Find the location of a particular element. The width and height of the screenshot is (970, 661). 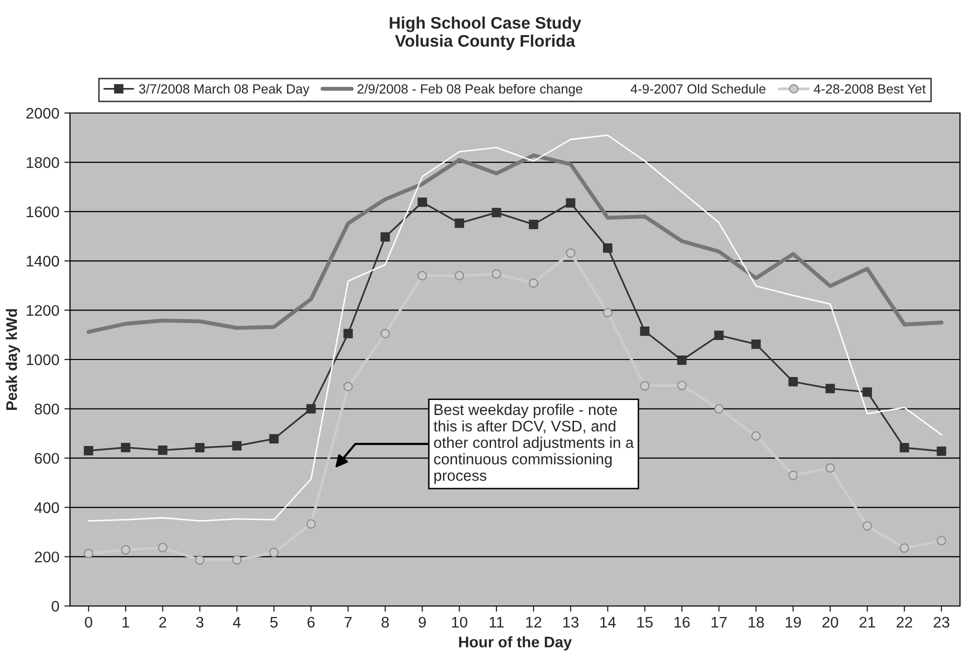

x-tick-label: 20 is located at coordinates (830, 622).